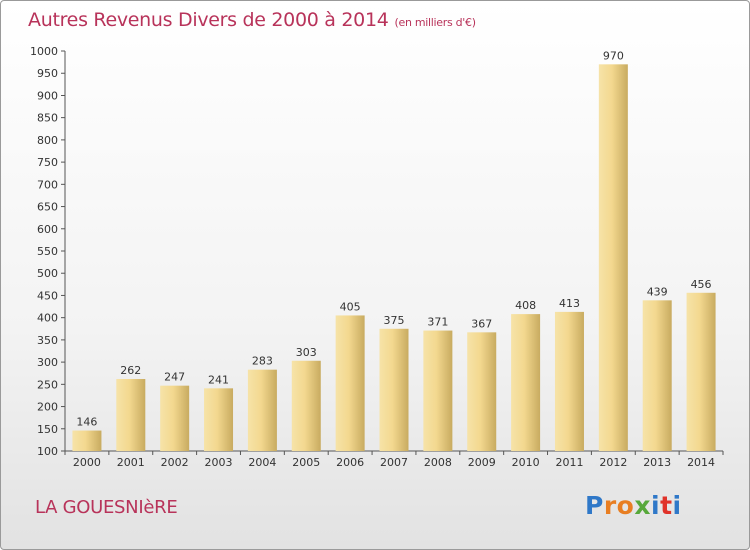  What do you see at coordinates (262, 410) in the screenshot?
I see `bar-2004` at bounding box center [262, 410].